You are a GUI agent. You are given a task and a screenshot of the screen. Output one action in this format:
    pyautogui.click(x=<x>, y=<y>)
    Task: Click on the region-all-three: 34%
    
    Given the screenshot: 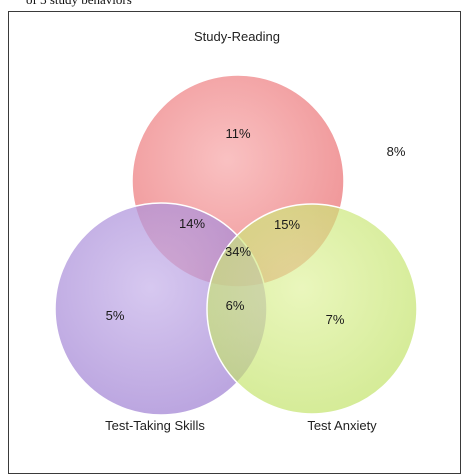 What is the action you would take?
    pyautogui.click(x=238, y=251)
    